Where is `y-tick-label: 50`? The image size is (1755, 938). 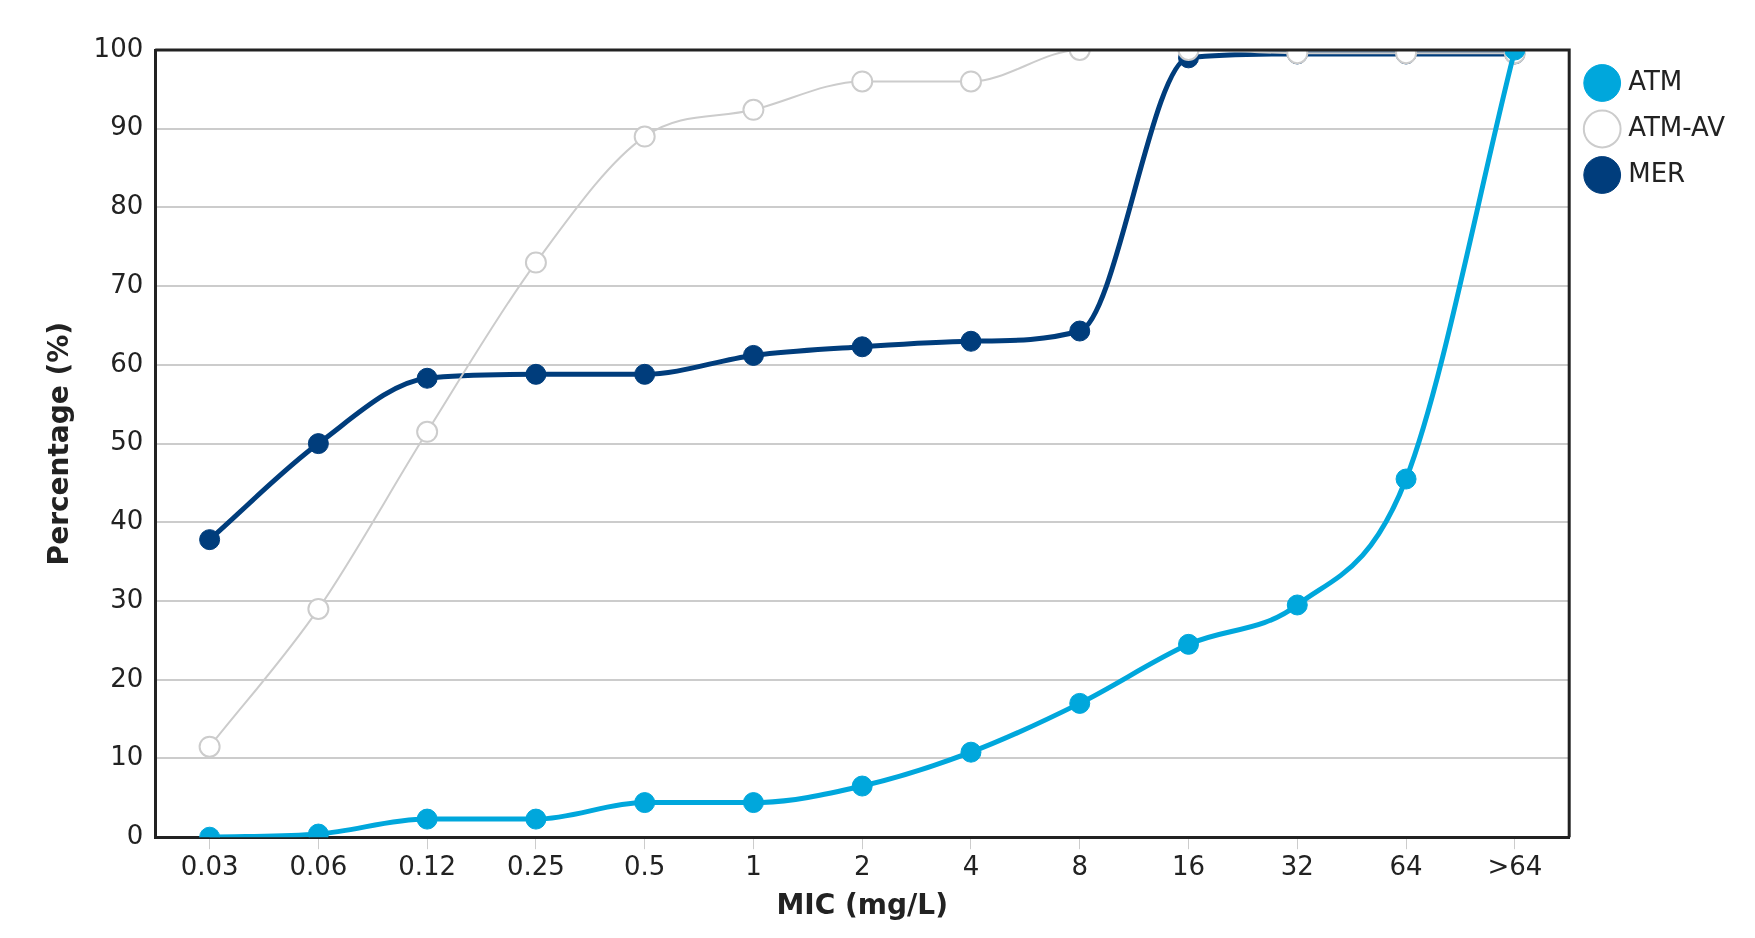 y-tick-label: 50 is located at coordinates (127, 441).